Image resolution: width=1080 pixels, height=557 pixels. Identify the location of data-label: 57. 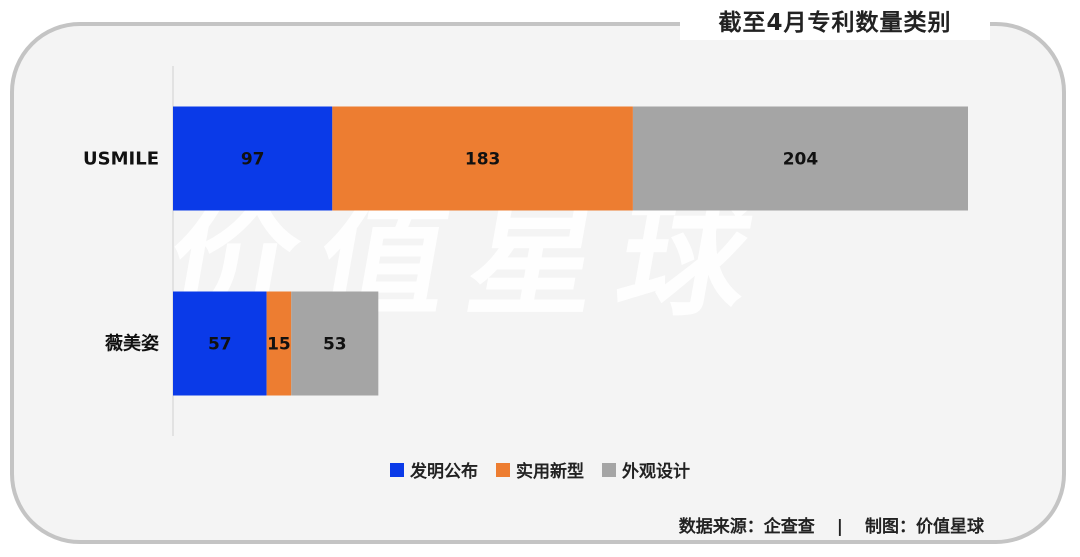
(220, 345).